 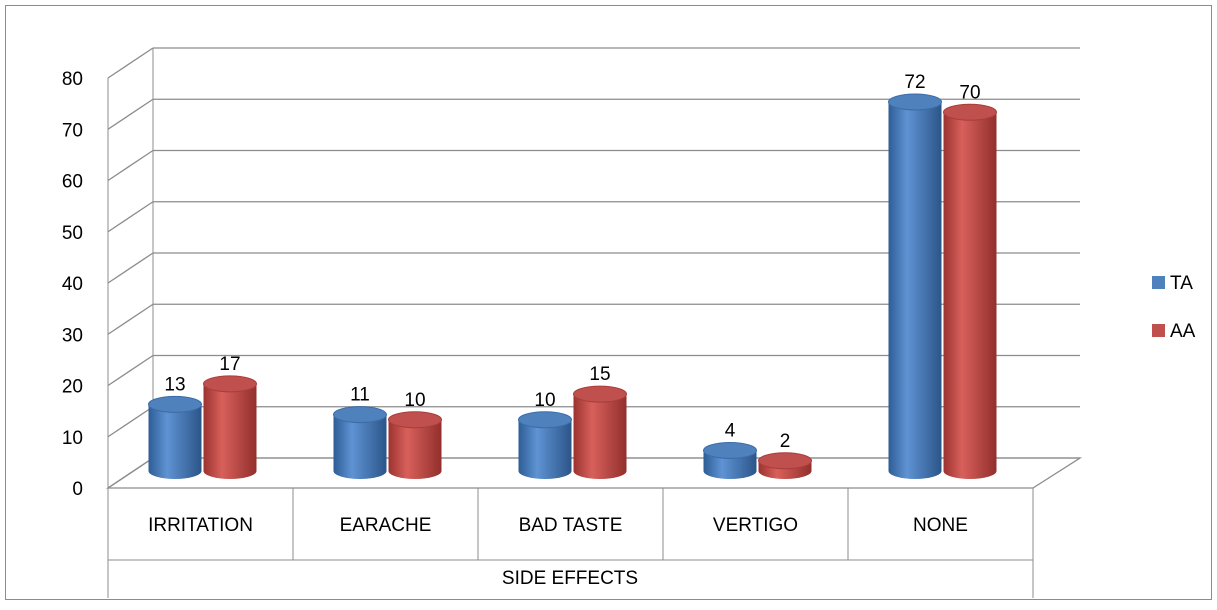 I want to click on data-label: 17, so click(x=229, y=364).